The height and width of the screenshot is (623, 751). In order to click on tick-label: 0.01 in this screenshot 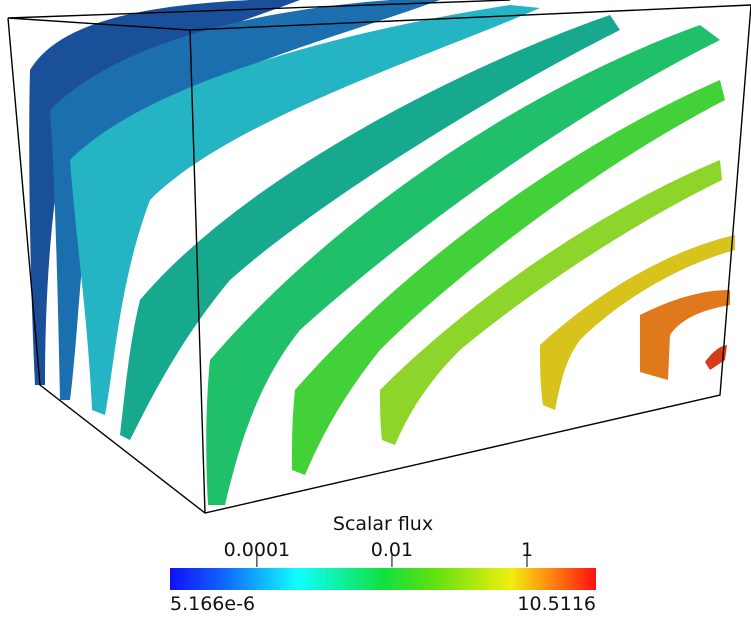, I will do `click(392, 550)`.